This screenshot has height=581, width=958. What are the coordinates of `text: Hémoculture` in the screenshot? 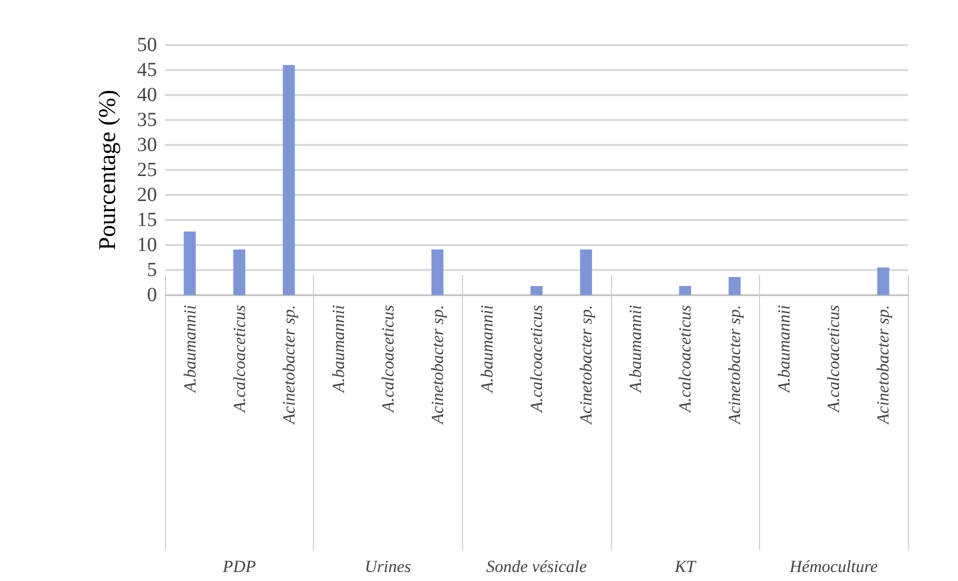 It's located at (833, 566).